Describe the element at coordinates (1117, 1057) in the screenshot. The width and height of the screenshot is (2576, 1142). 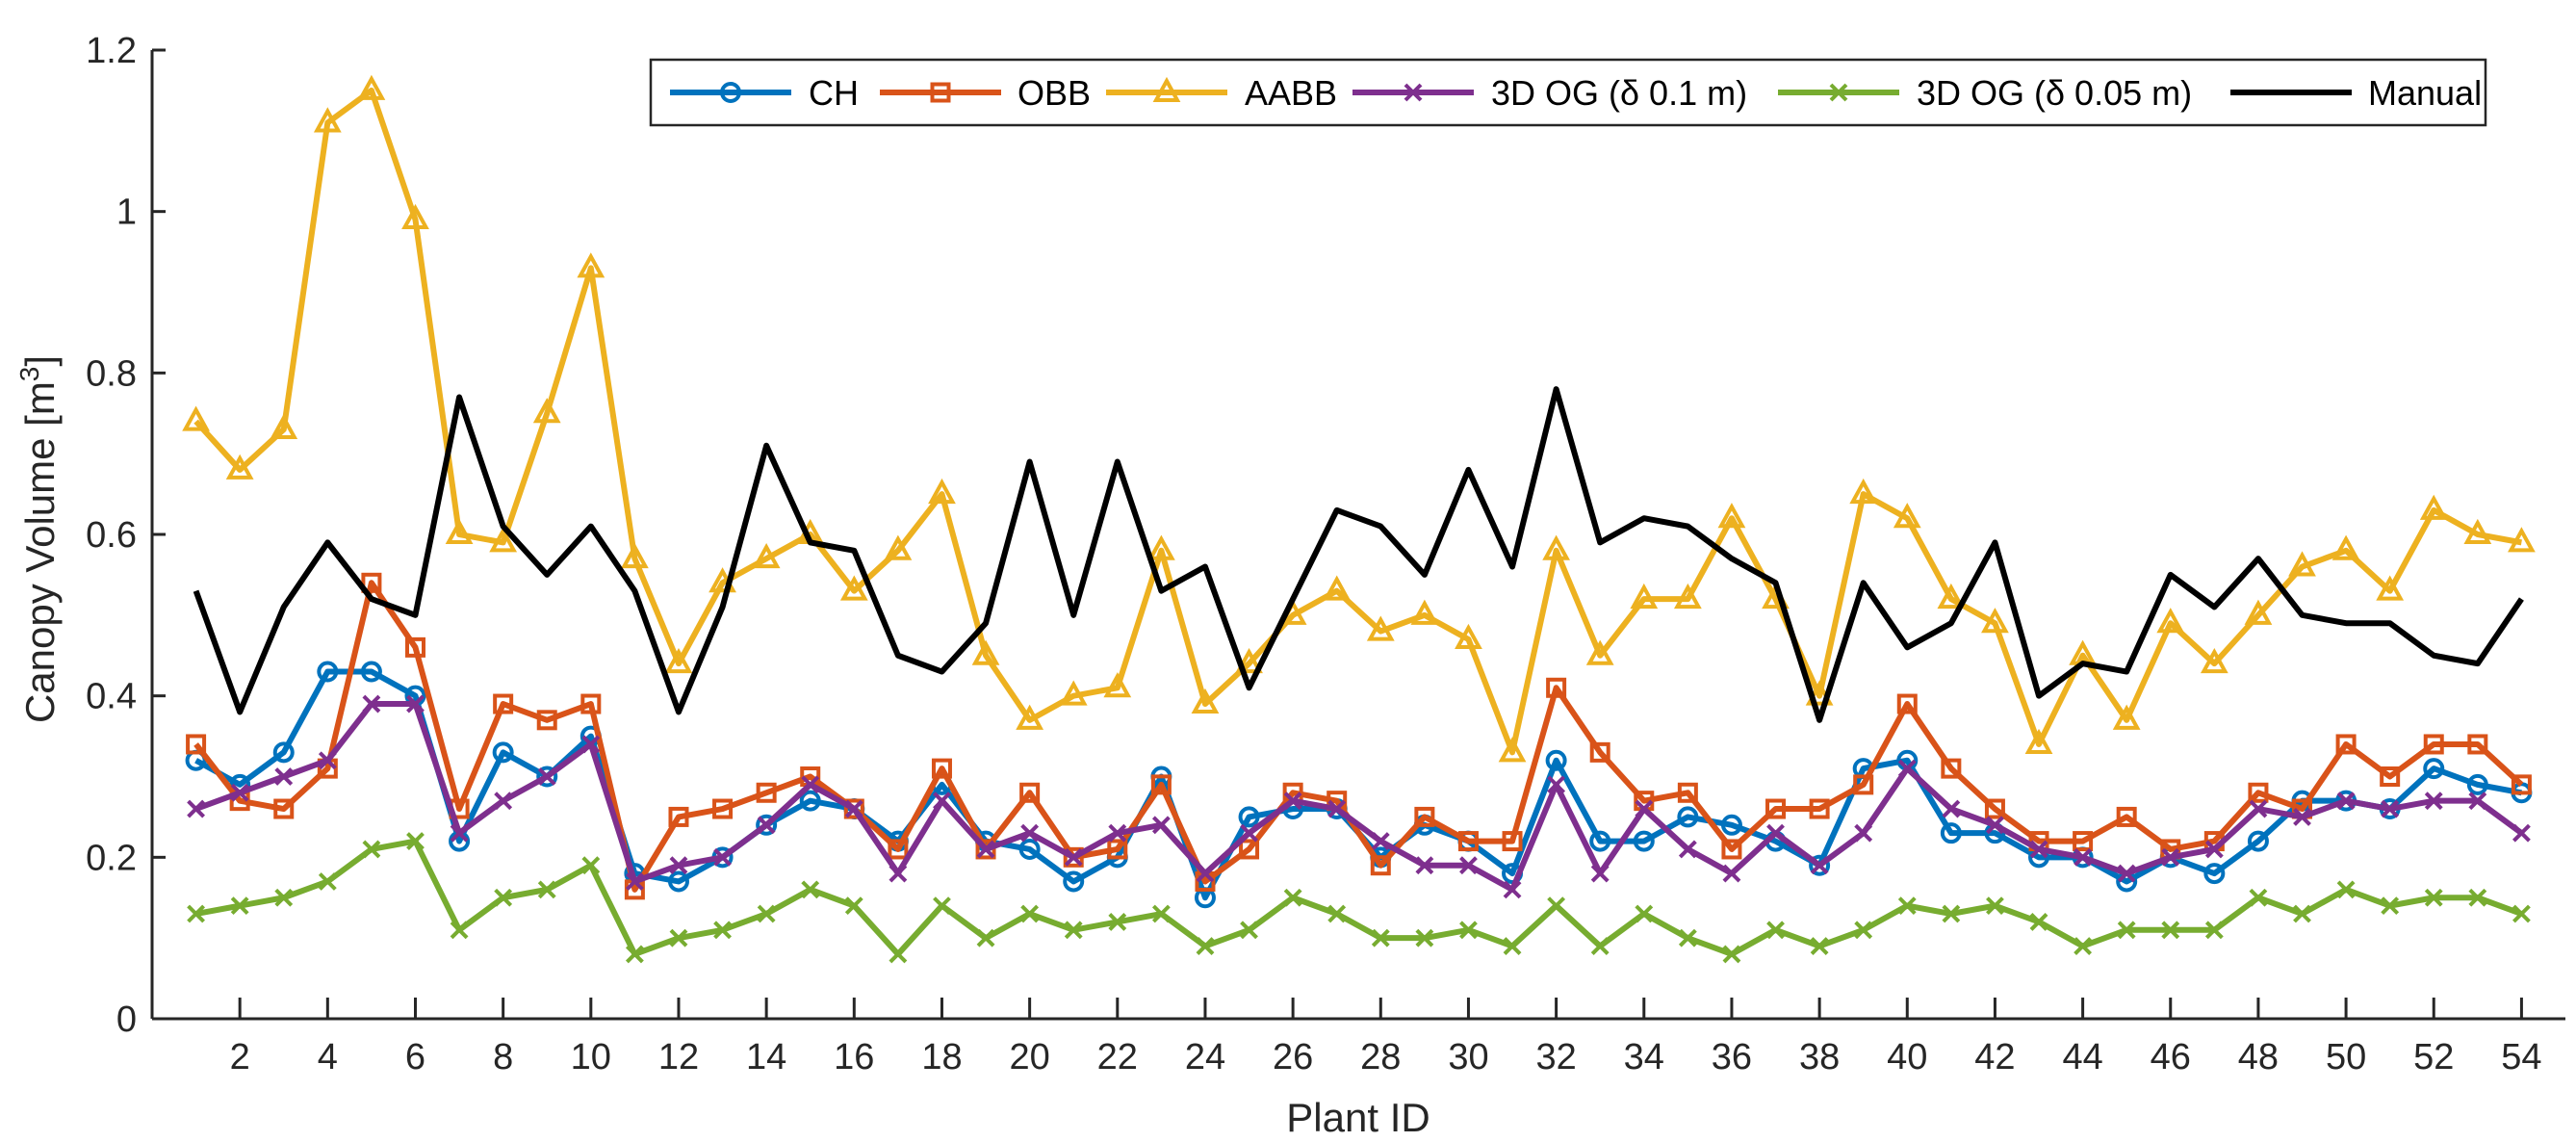
I see `x-tick-label: 22` at that location.